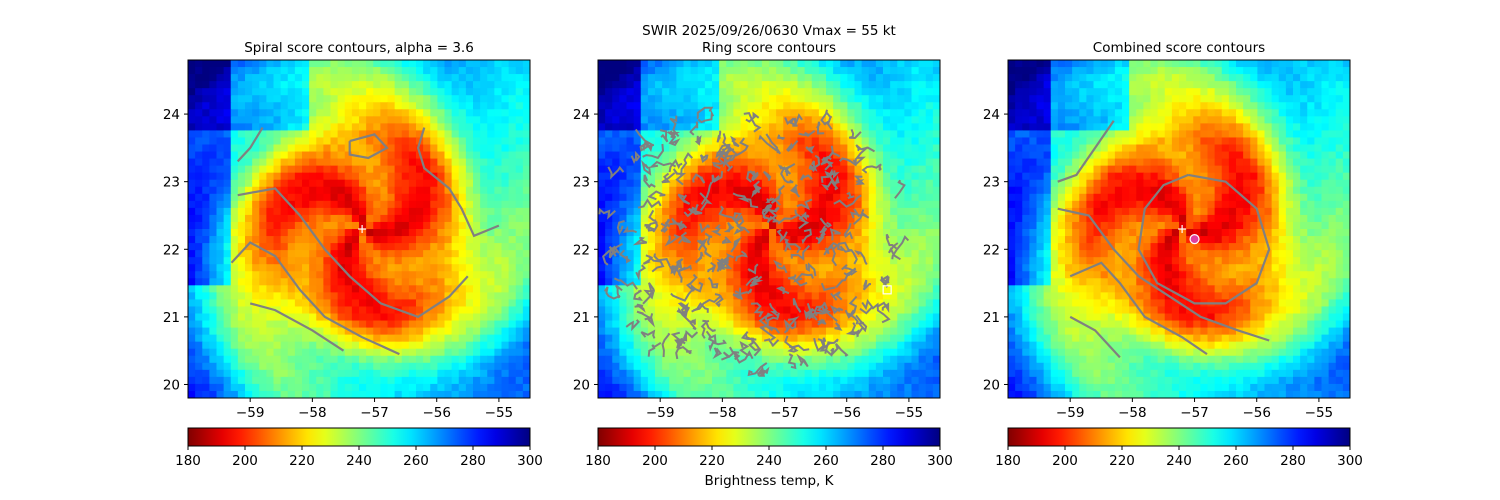 The height and width of the screenshot is (500, 1500). Describe the element at coordinates (1122, 461) in the screenshot. I see `colorbar-tick-label: 220` at that location.